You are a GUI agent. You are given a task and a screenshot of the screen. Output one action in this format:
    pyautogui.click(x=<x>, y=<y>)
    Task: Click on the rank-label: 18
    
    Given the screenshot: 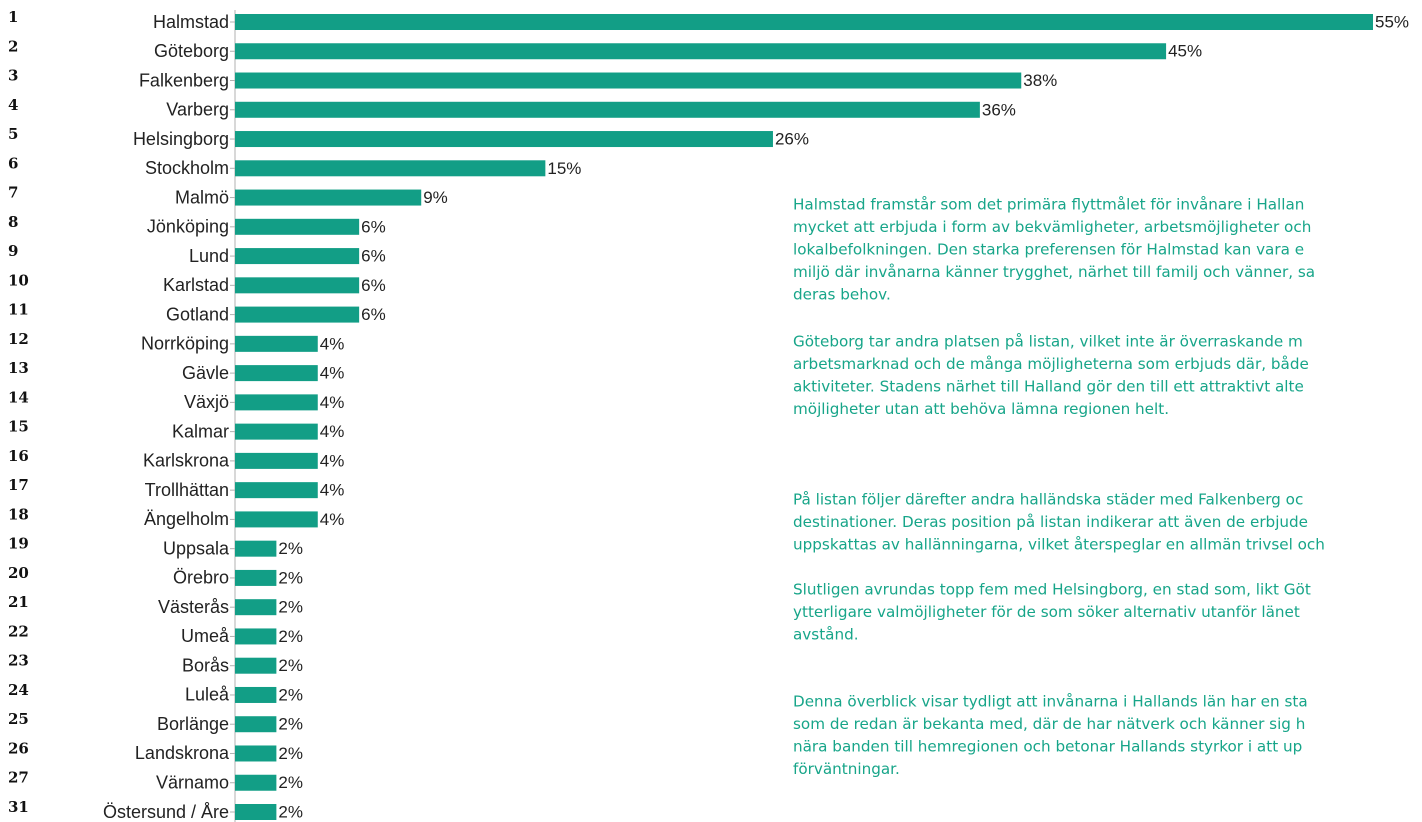 What is the action you would take?
    pyautogui.click(x=18, y=514)
    